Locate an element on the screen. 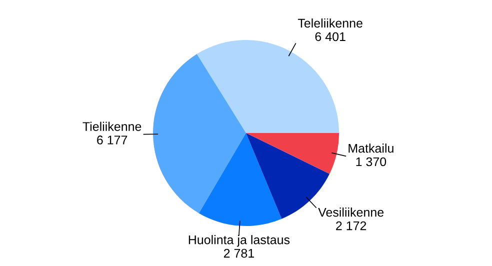  slice-label: Matkailu is located at coordinates (371, 148).